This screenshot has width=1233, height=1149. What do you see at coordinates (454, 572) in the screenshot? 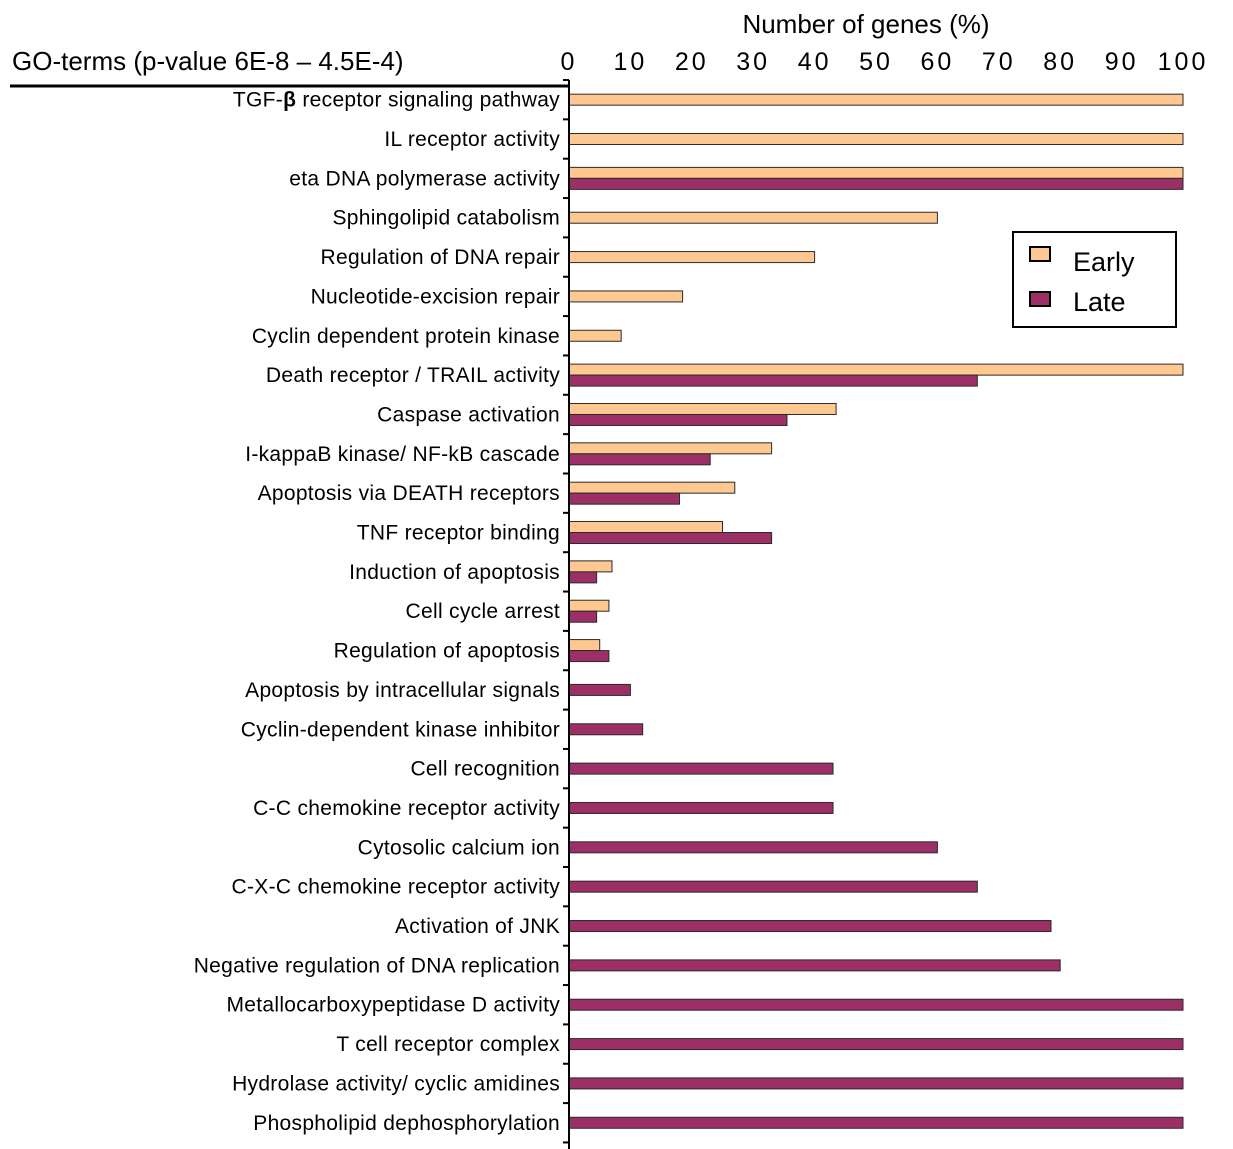
I see `category-label: Induction of apoptosis` at bounding box center [454, 572].